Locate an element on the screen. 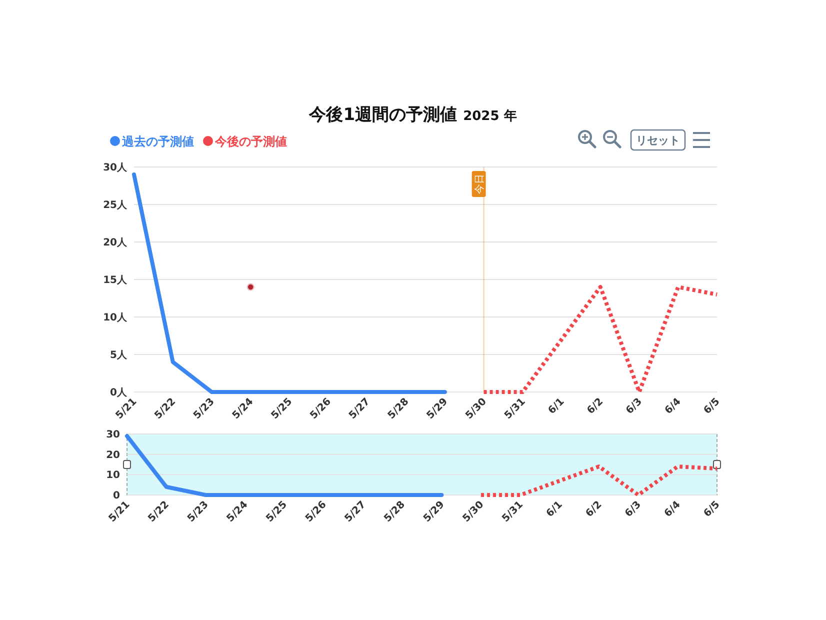 The height and width of the screenshot is (620, 826). y-tick-label: 0 is located at coordinates (116, 496).